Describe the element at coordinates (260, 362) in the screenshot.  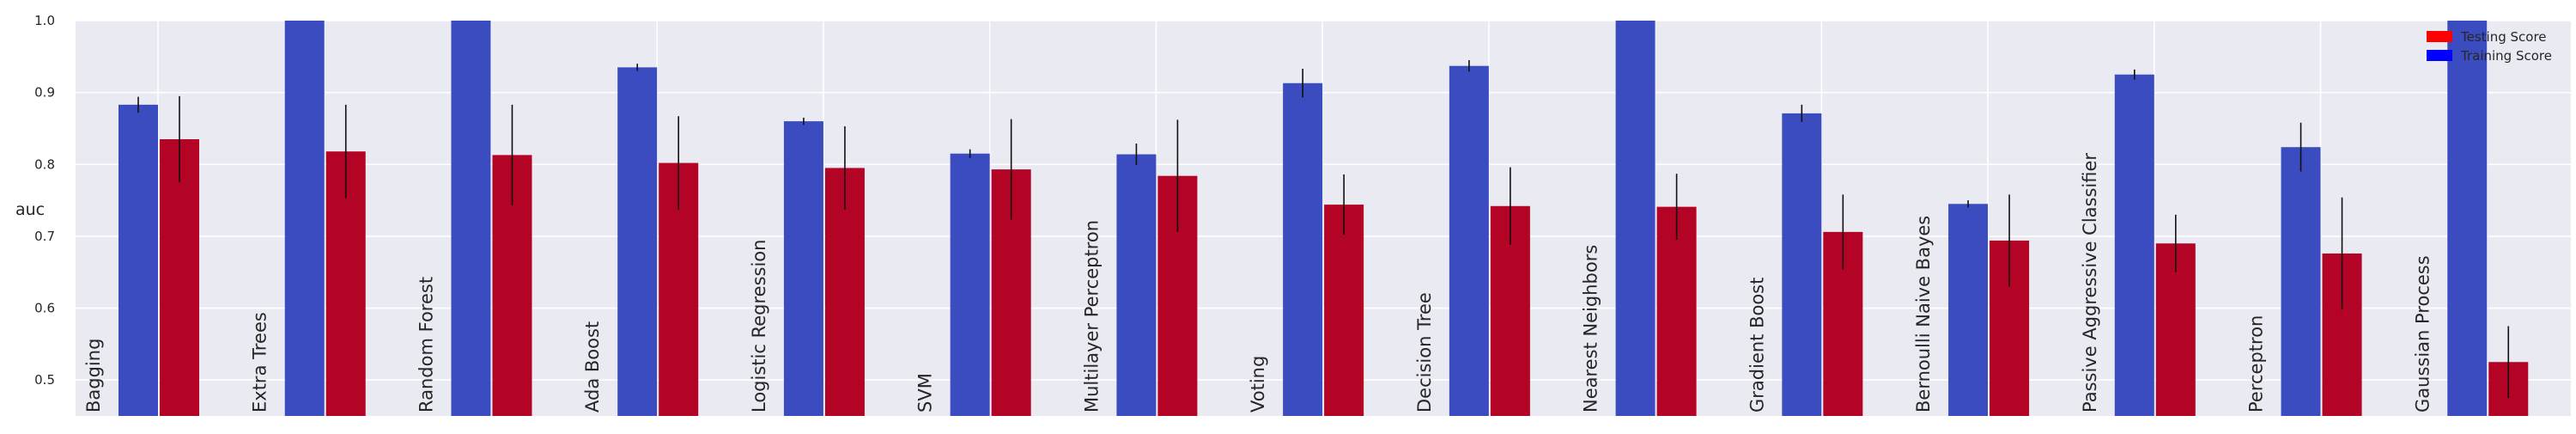
I see `category-label: Extra Trees` at that location.